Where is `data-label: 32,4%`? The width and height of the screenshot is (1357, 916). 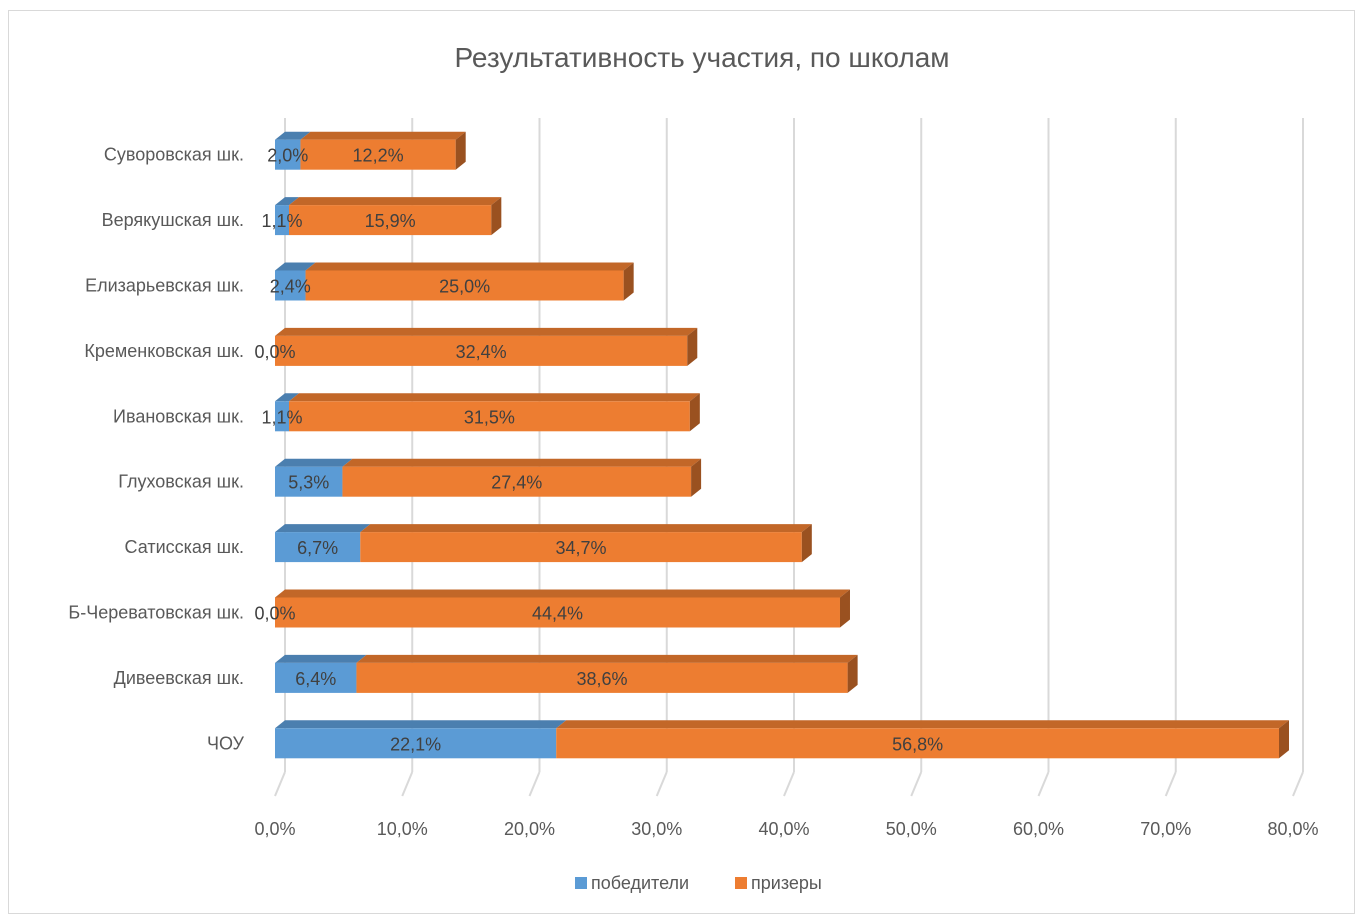
data-label: 32,4% is located at coordinates (481, 352).